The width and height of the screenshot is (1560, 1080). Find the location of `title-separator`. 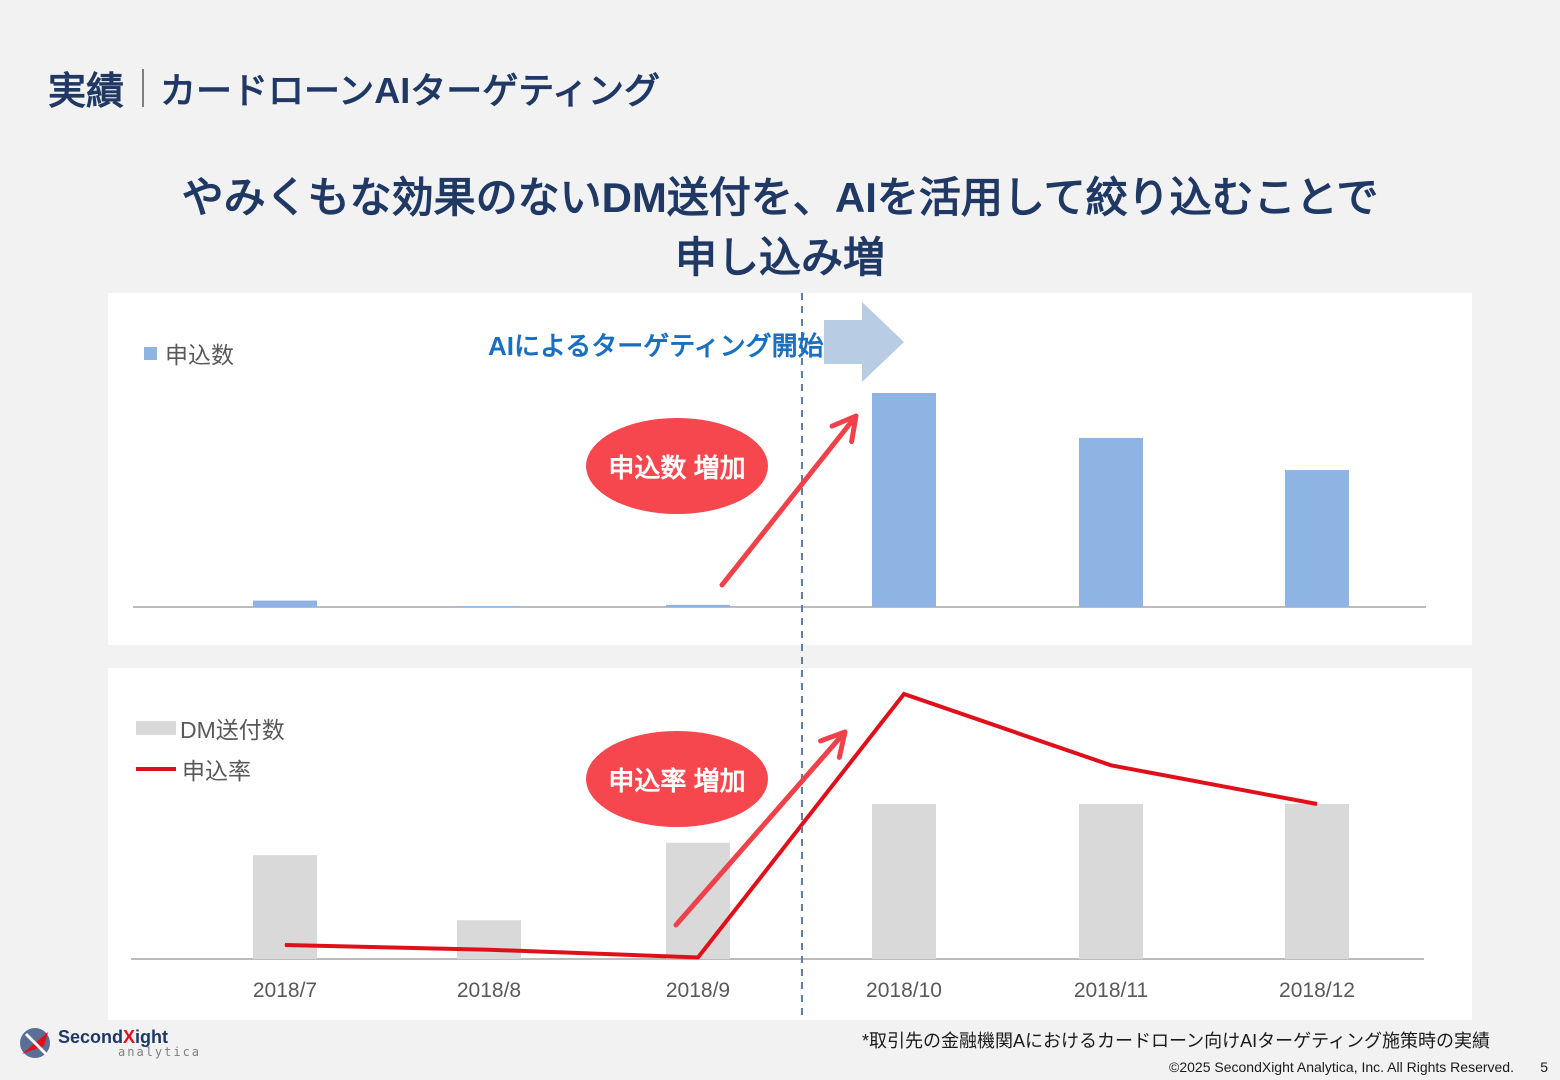

title-separator is located at coordinates (143, 87).